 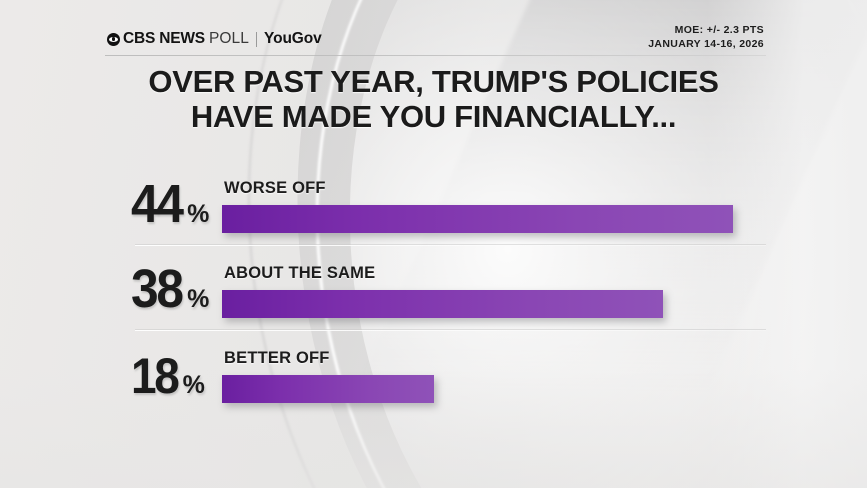 What do you see at coordinates (706, 43) in the screenshot?
I see `field-dates-text: JANUARY 14-16, 2026` at bounding box center [706, 43].